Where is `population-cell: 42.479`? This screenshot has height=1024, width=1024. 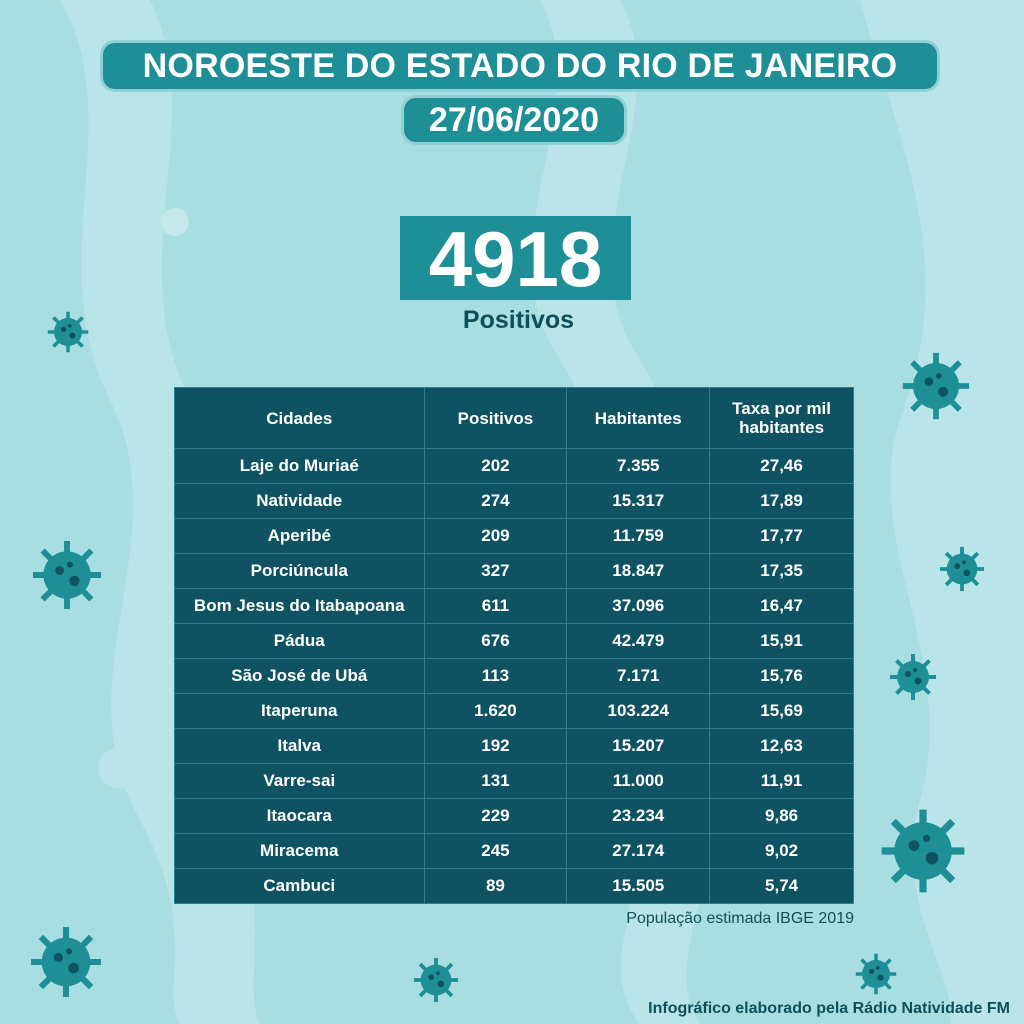
population-cell: 42.479 is located at coordinates (638, 641).